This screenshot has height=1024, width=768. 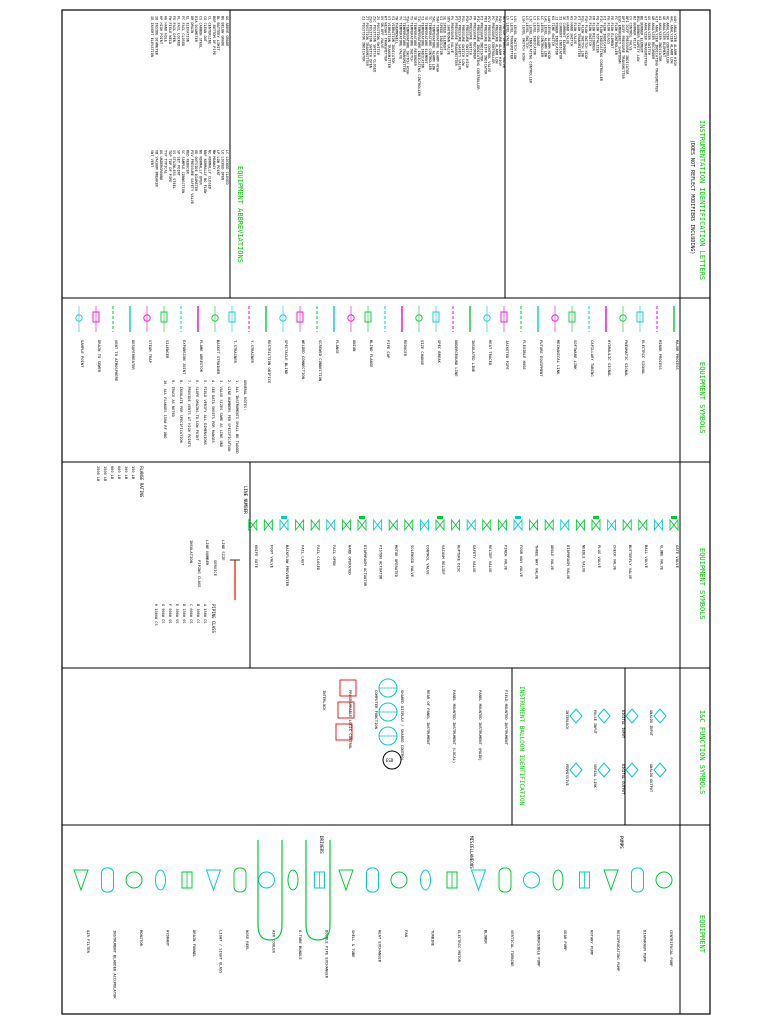 What do you see at coordinates (638, 39) in the screenshot?
I see `instrument-letter-entry: BSL BURNER SAFETY LOW` at bounding box center [638, 39].